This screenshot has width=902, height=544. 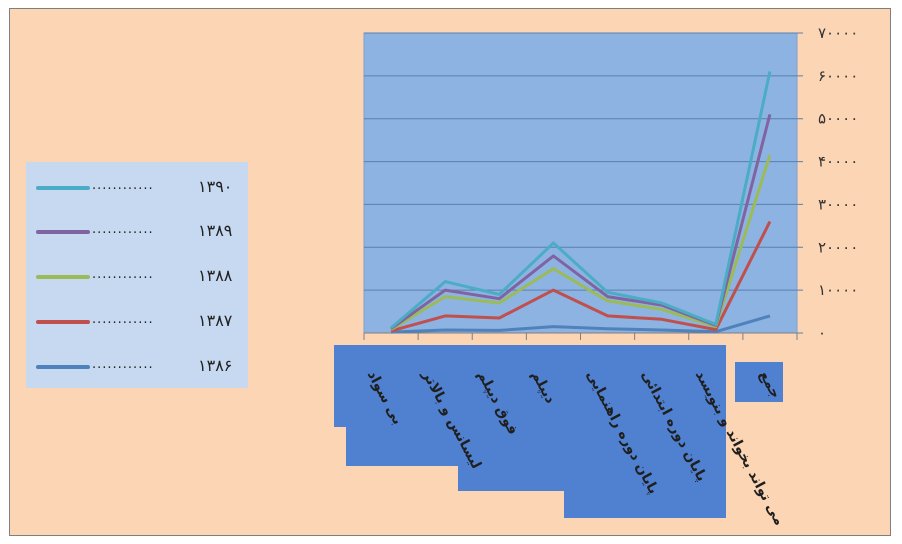 I want to click on legend-label: ۱۳۸۸, so click(x=215, y=275).